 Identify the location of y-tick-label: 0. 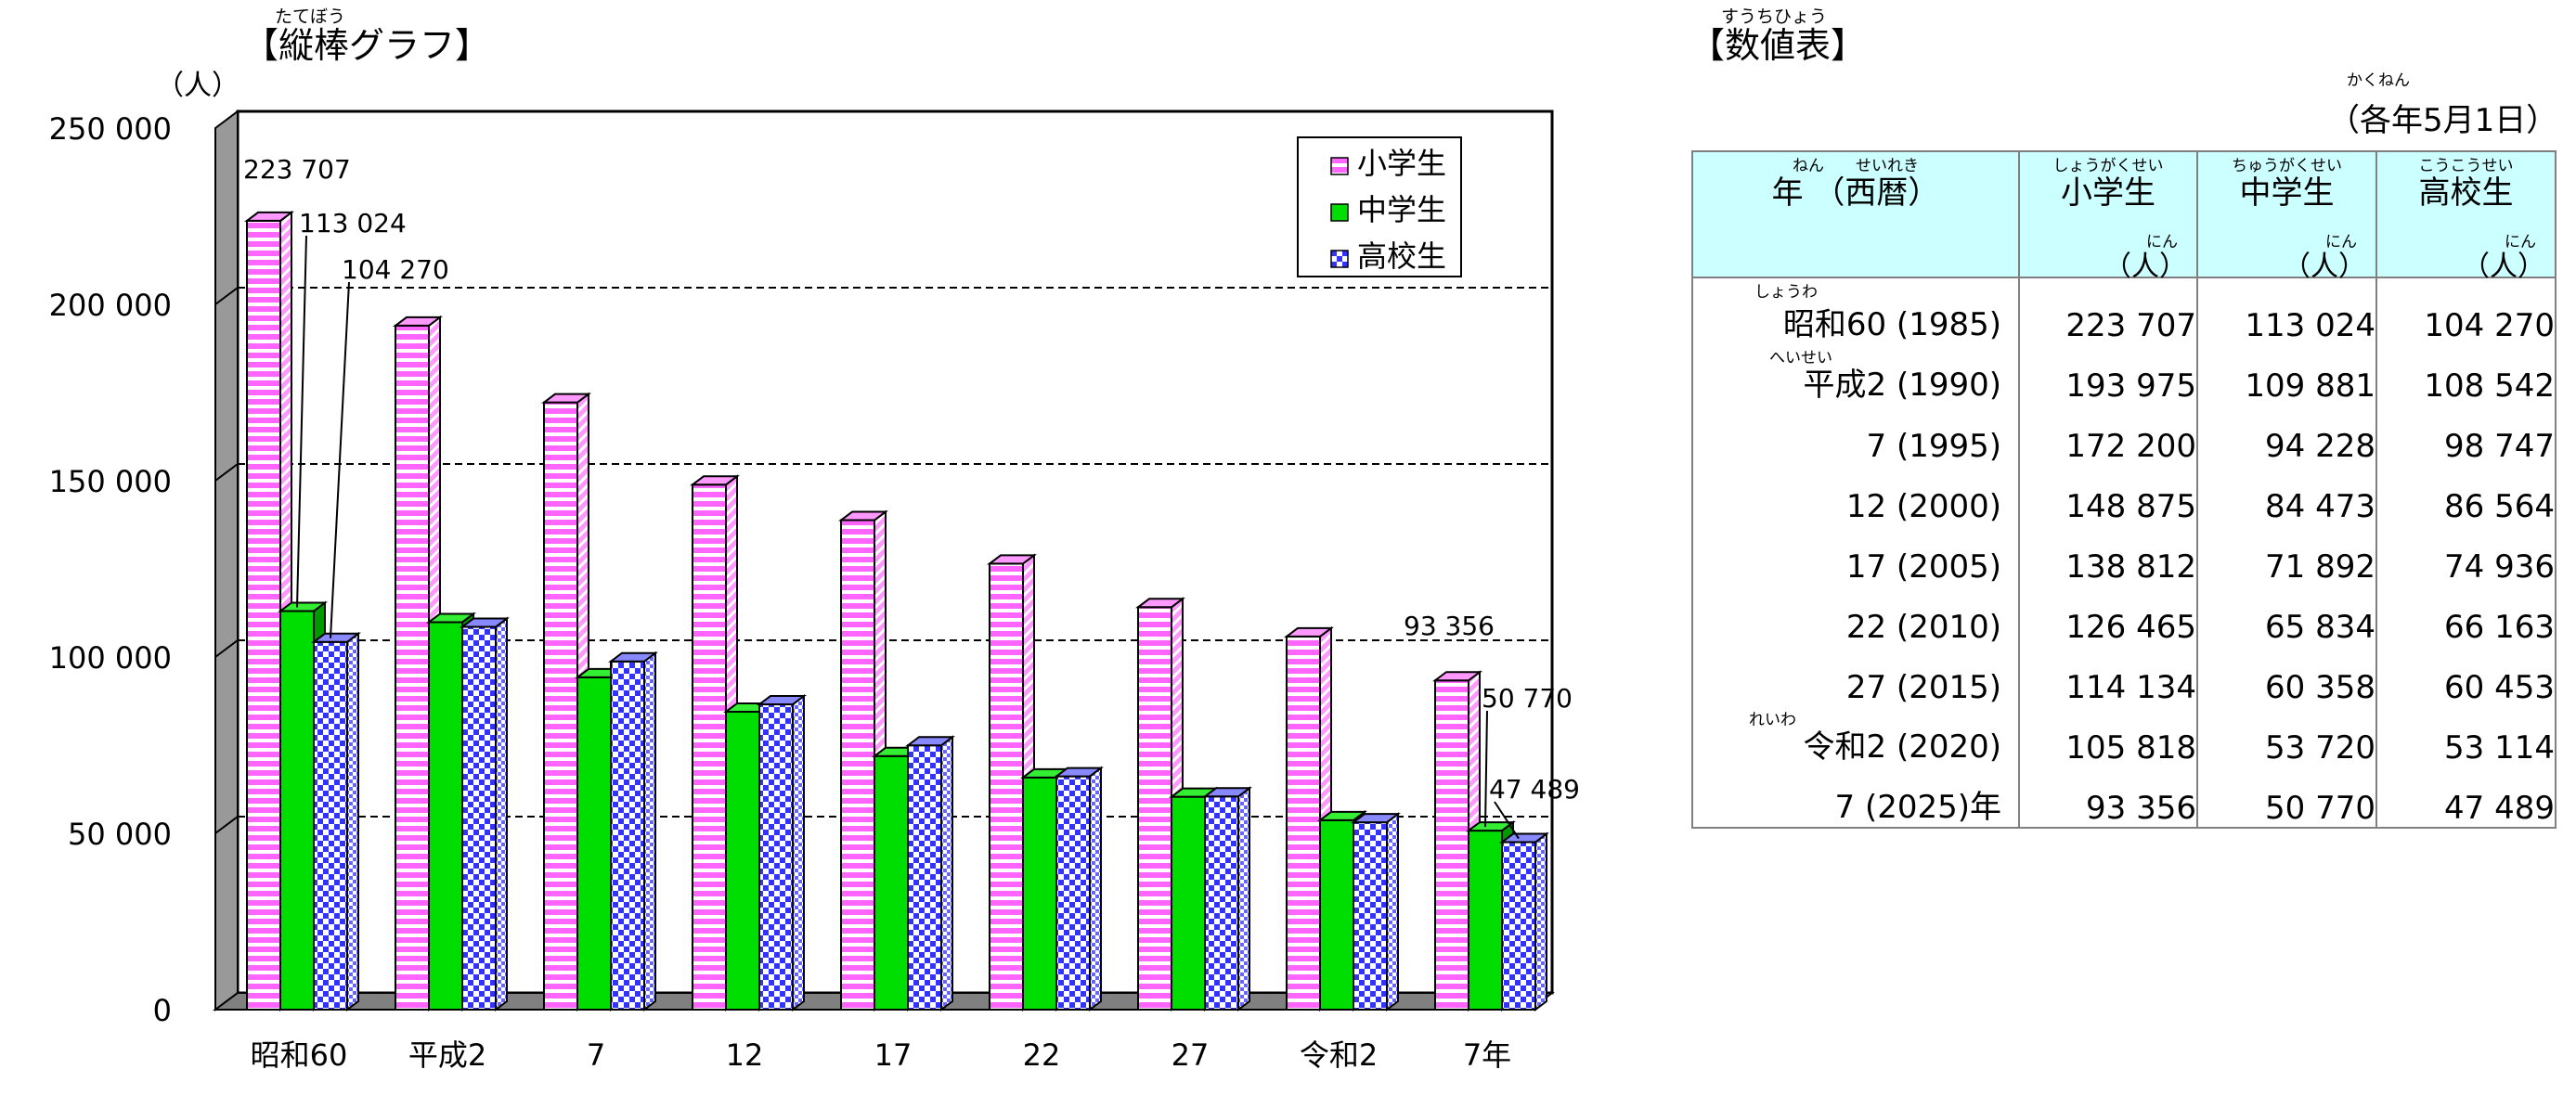
(162, 1010).